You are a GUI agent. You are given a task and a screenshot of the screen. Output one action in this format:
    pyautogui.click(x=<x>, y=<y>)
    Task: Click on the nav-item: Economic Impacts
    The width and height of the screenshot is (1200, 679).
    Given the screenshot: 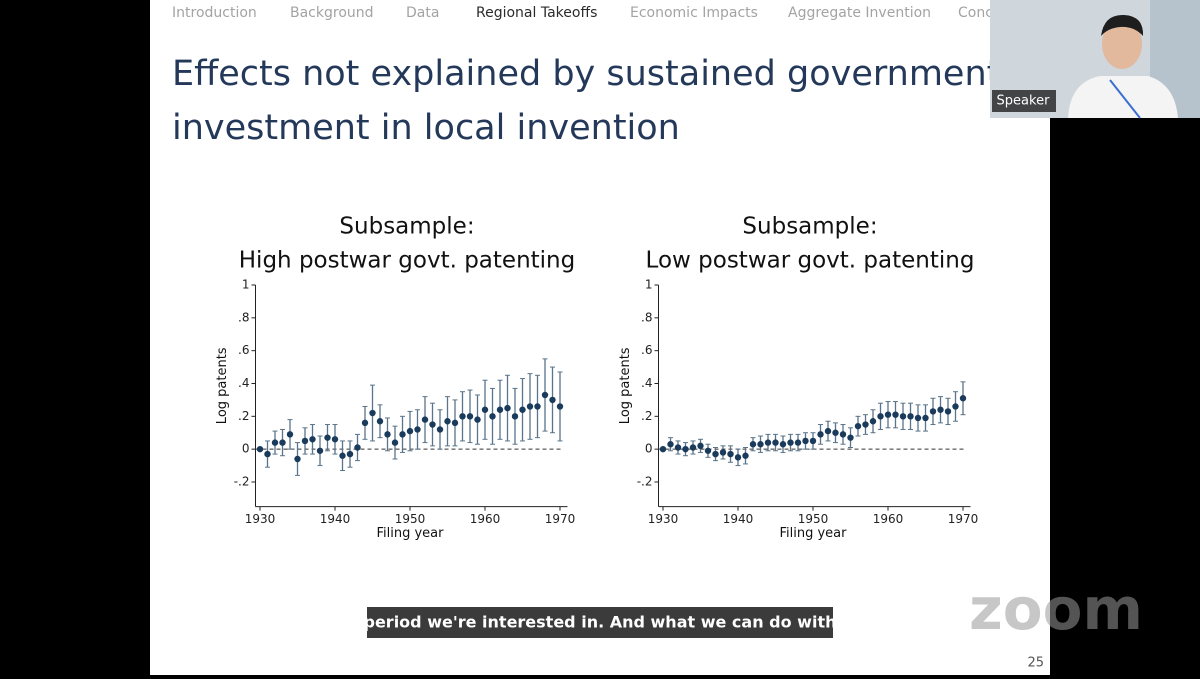 What is the action you would take?
    pyautogui.click(x=694, y=13)
    